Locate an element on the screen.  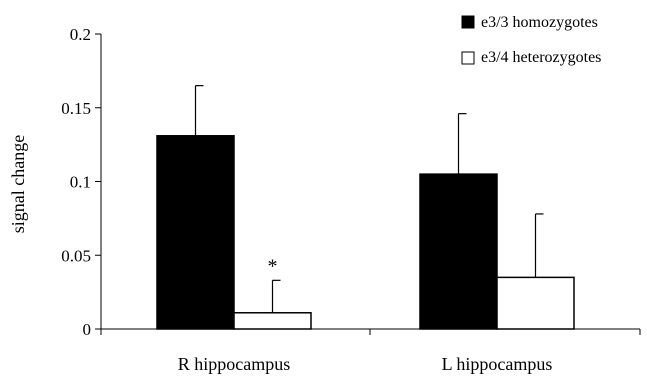
legend-swatch-heterozygotes is located at coordinates (468, 58).